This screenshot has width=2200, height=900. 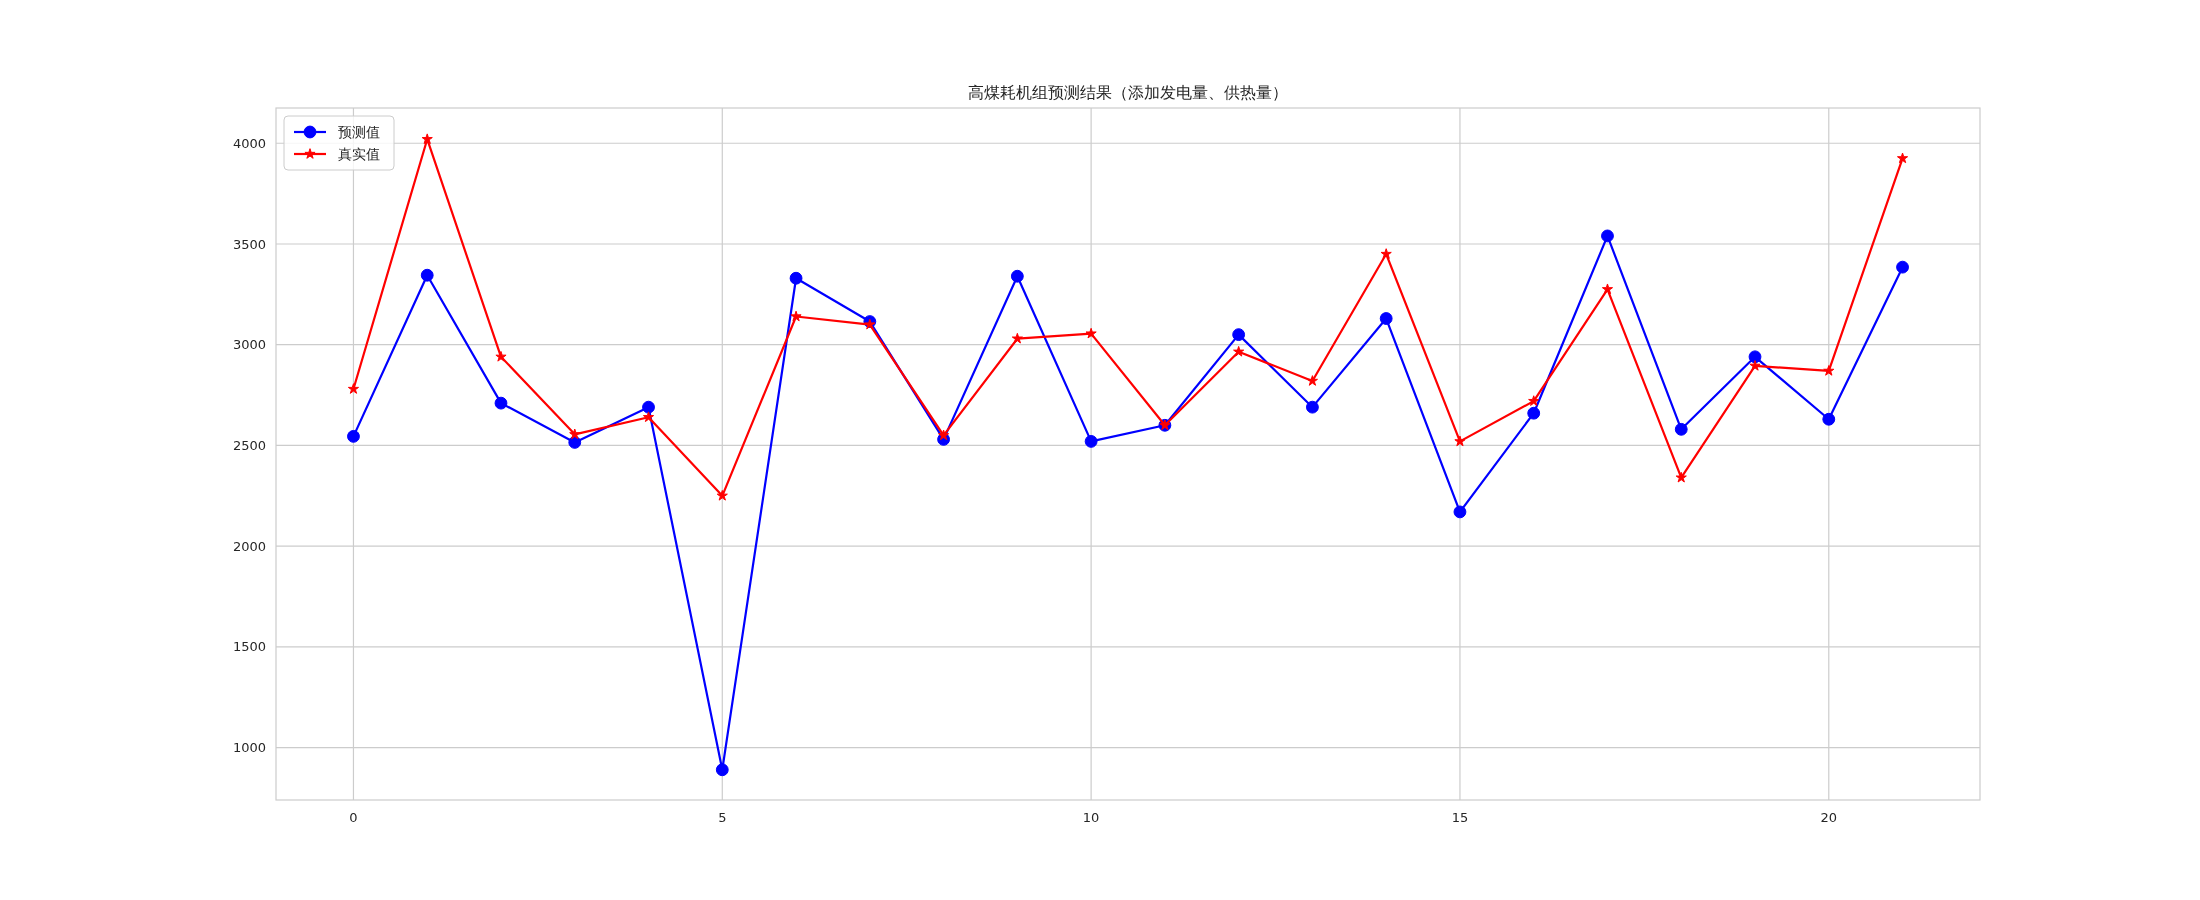 What do you see at coordinates (359, 131) in the screenshot?
I see `legend-label: 预测值` at bounding box center [359, 131].